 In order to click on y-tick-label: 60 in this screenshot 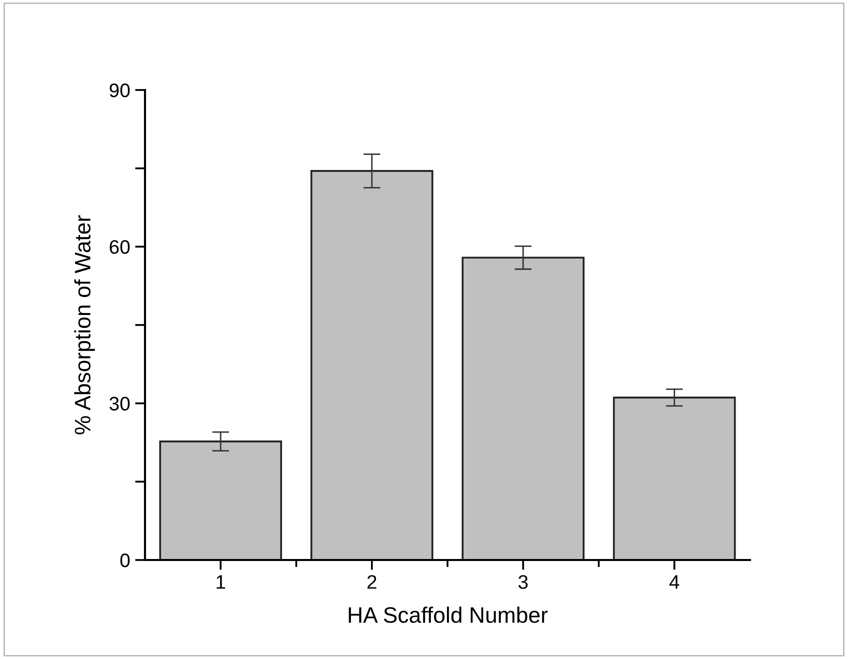, I will do `click(120, 247)`.